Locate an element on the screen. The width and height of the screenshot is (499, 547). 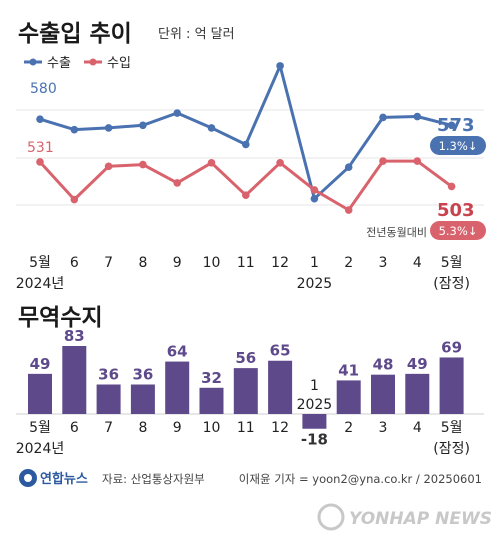
bar-value-label: 41 is located at coordinates (348, 370).